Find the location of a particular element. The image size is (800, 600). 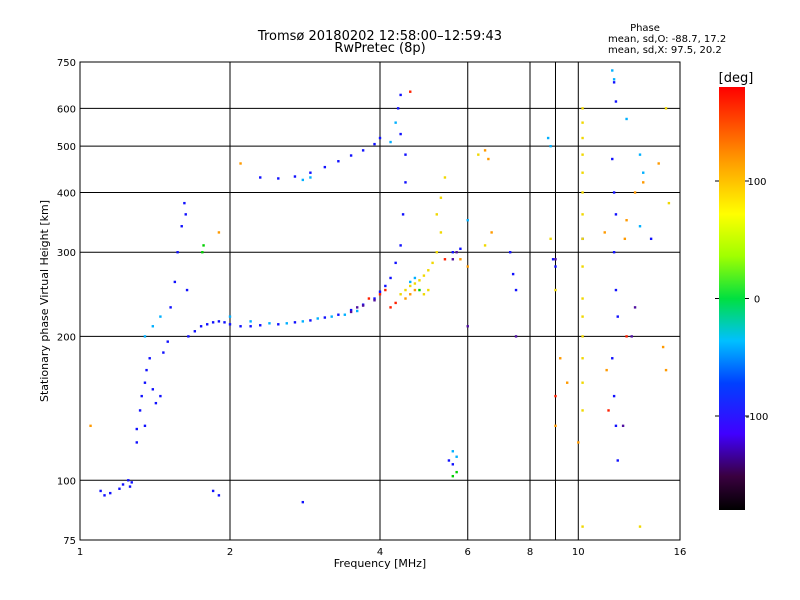

colorbar-label: [deg] is located at coordinates (736, 78).